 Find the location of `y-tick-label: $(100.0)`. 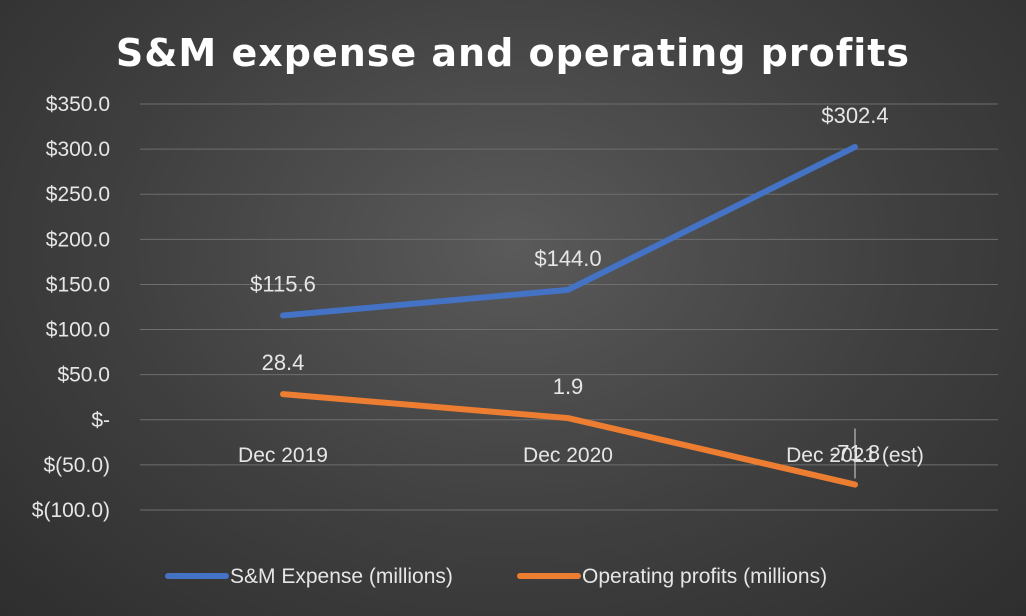

y-tick-label: $(100.0) is located at coordinates (71, 510).